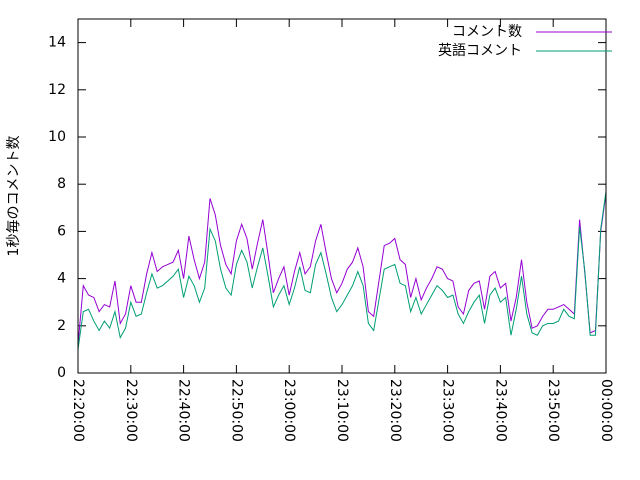  What do you see at coordinates (14, 196) in the screenshot?
I see `y-axis-label: 1秒毎のコメント数` at bounding box center [14, 196].